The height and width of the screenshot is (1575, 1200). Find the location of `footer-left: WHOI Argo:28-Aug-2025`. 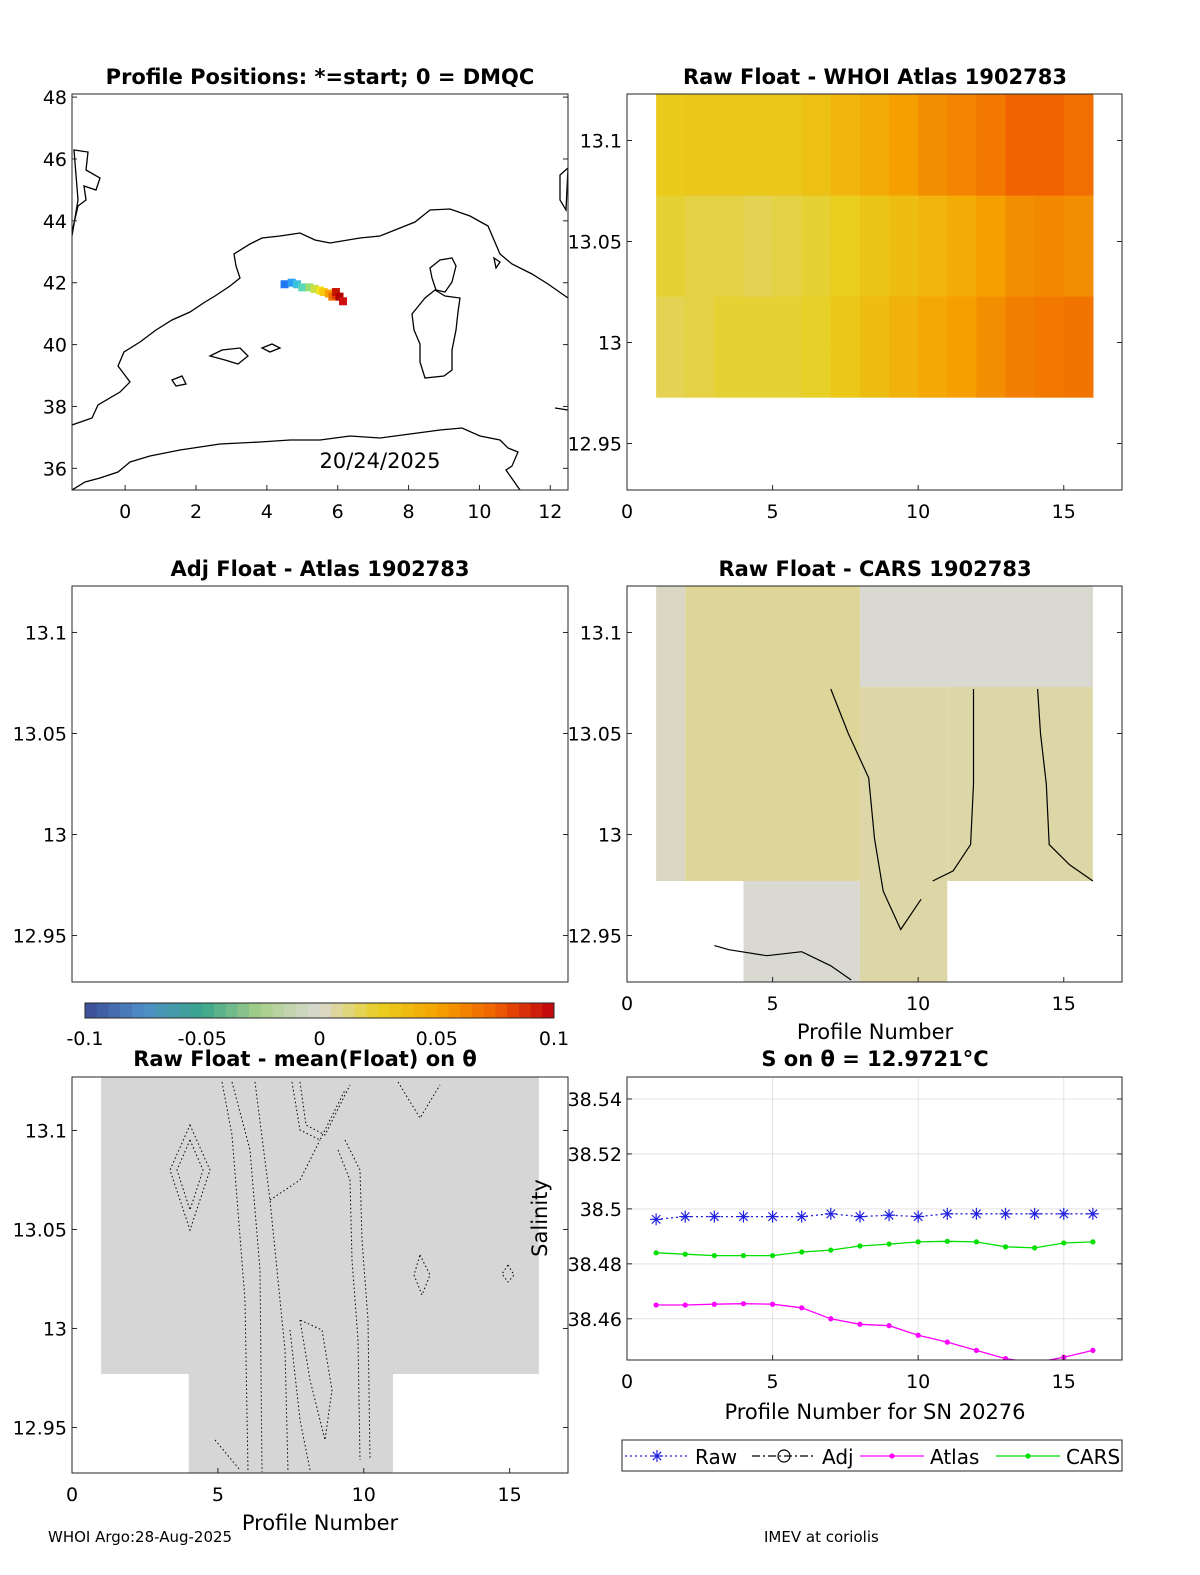

footer-left: WHOI Argo:28-Aug-2025 is located at coordinates (140, 1537).